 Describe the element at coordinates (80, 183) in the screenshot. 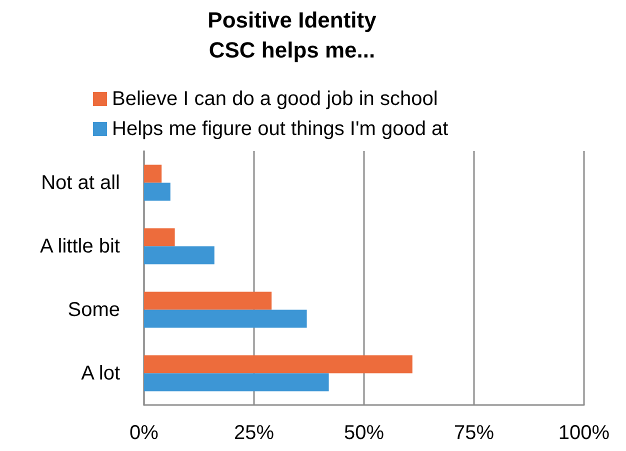

I see `y-tick-label: Not at all` at that location.